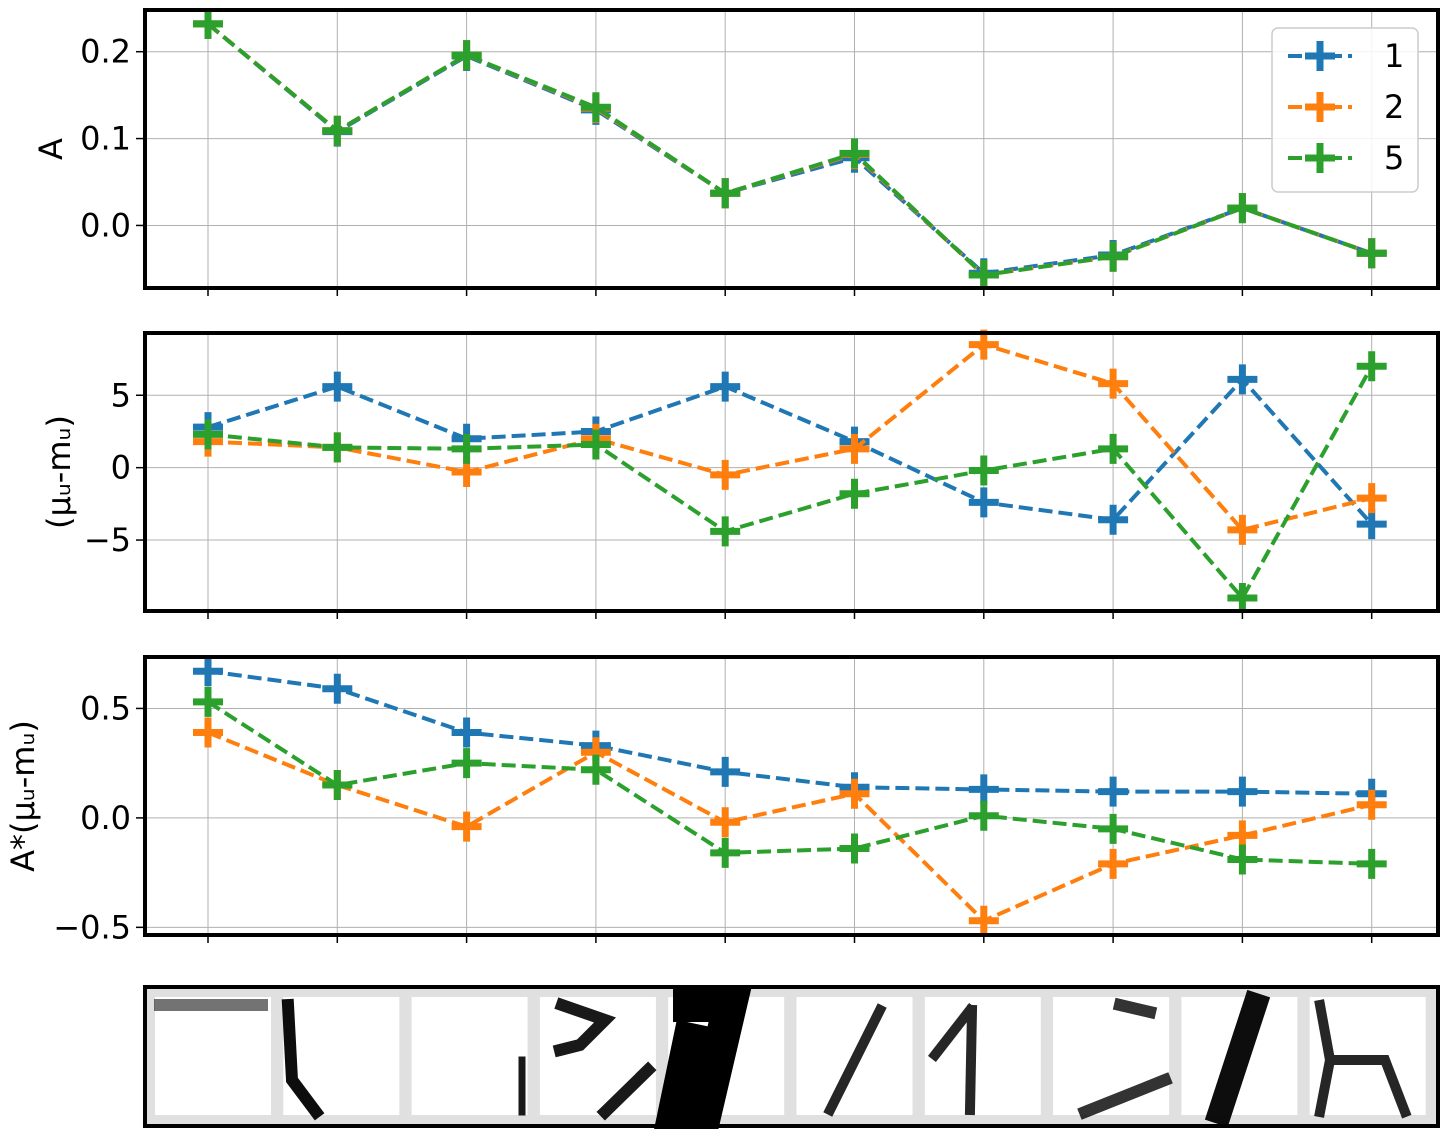 This screenshot has height=1142, width=1445. What do you see at coordinates (59, 472) in the screenshot?
I see `y-axis-label: (μᵤ-mᵤ)` at bounding box center [59, 472].